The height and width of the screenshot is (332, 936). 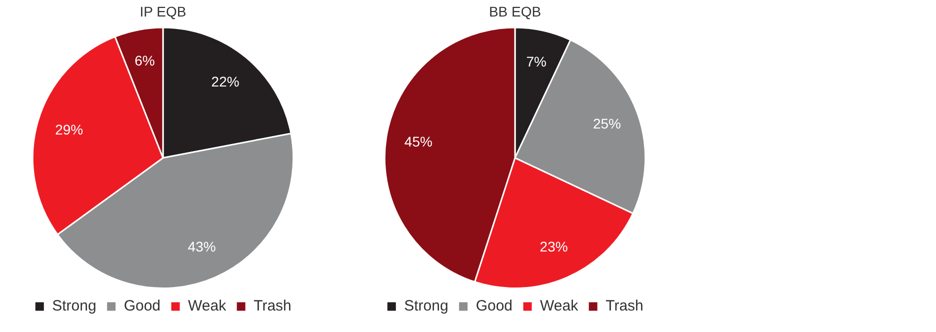 What do you see at coordinates (418, 141) in the screenshot?
I see `data-label: 45%` at bounding box center [418, 141].